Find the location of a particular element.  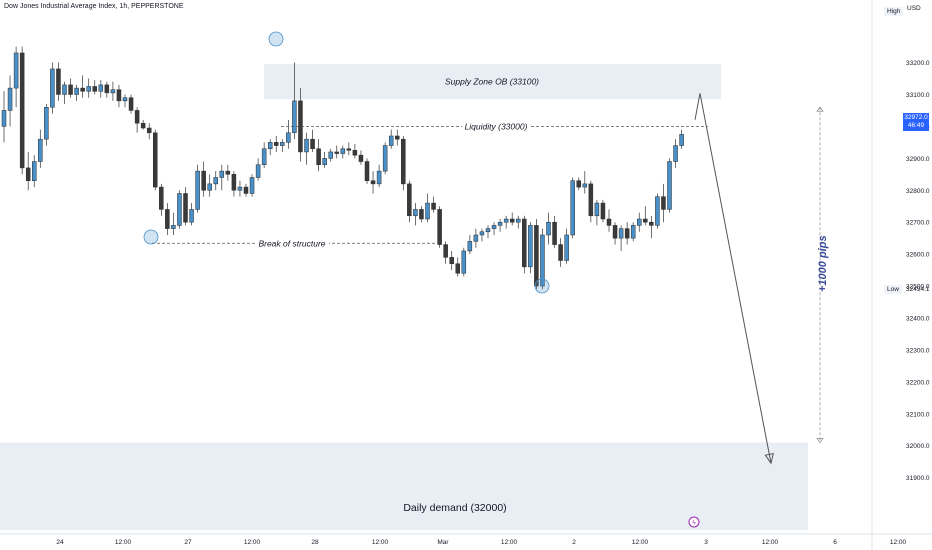

projection-arrow-path is located at coordinates (733, 278).